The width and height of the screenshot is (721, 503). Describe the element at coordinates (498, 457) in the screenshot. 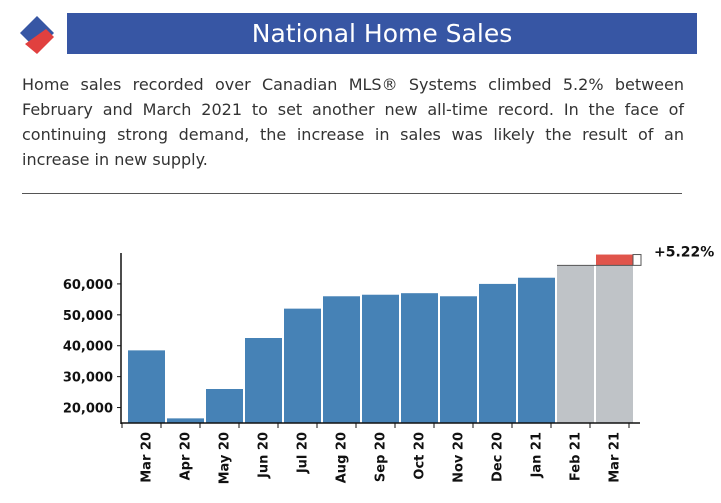

I see `x-tick-label: Dec 20` at that location.